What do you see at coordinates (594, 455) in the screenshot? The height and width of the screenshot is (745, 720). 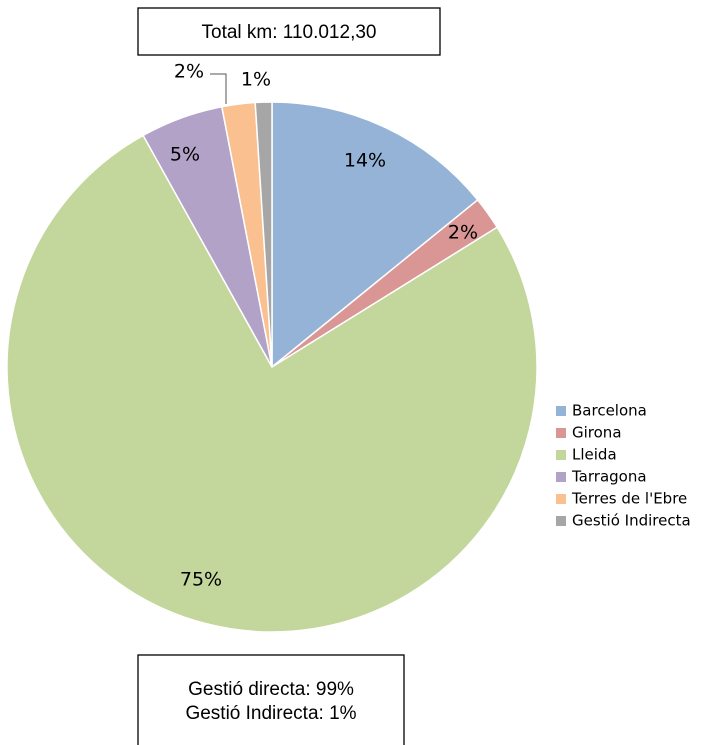 I see `legend-label: Lleida` at bounding box center [594, 455].